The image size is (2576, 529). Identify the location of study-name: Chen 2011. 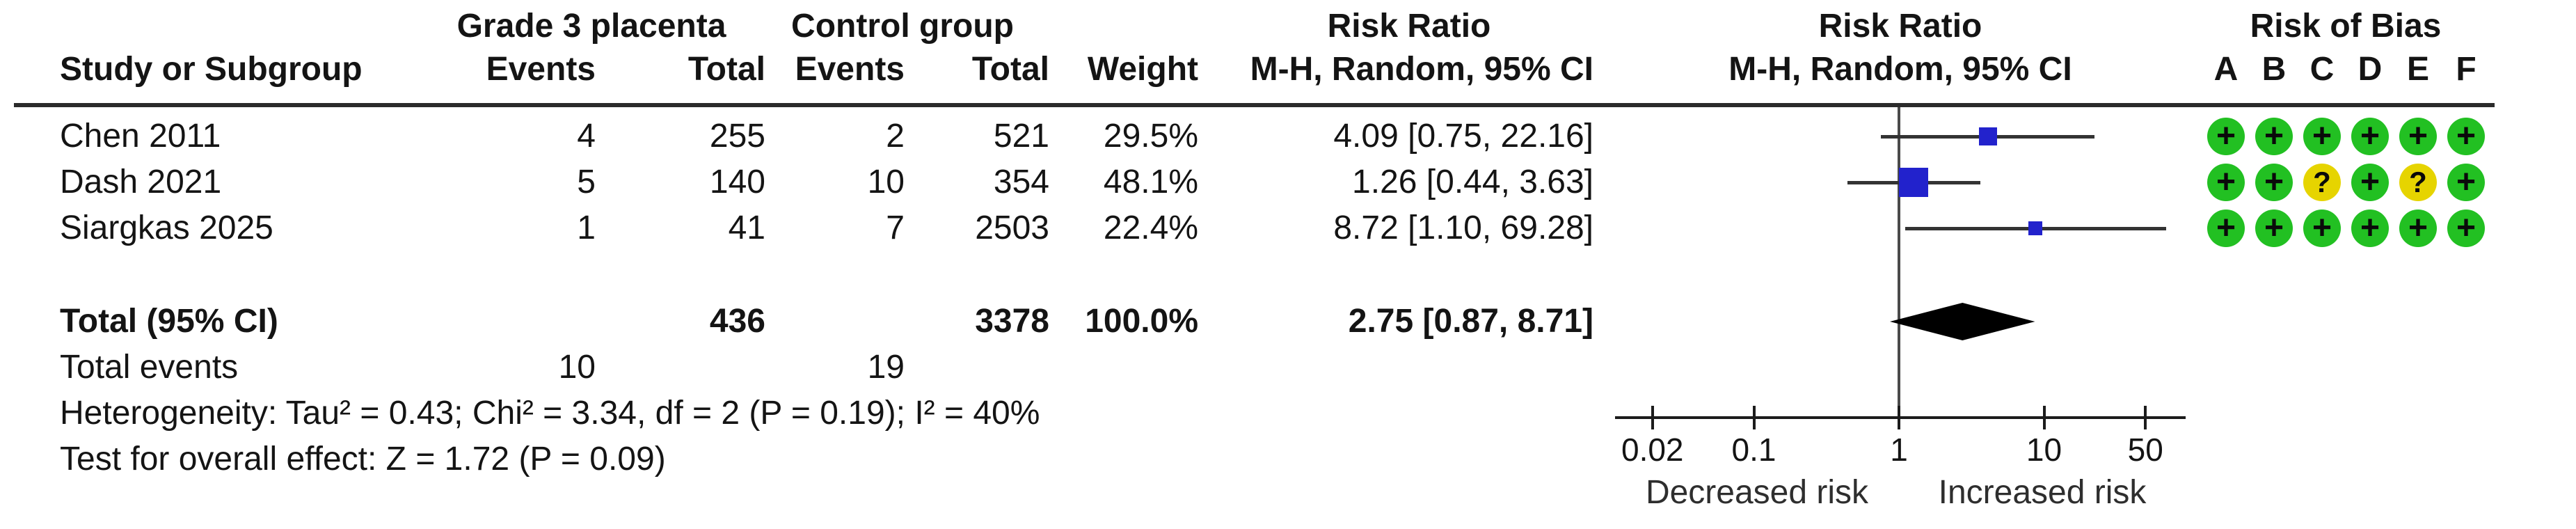
(140, 136).